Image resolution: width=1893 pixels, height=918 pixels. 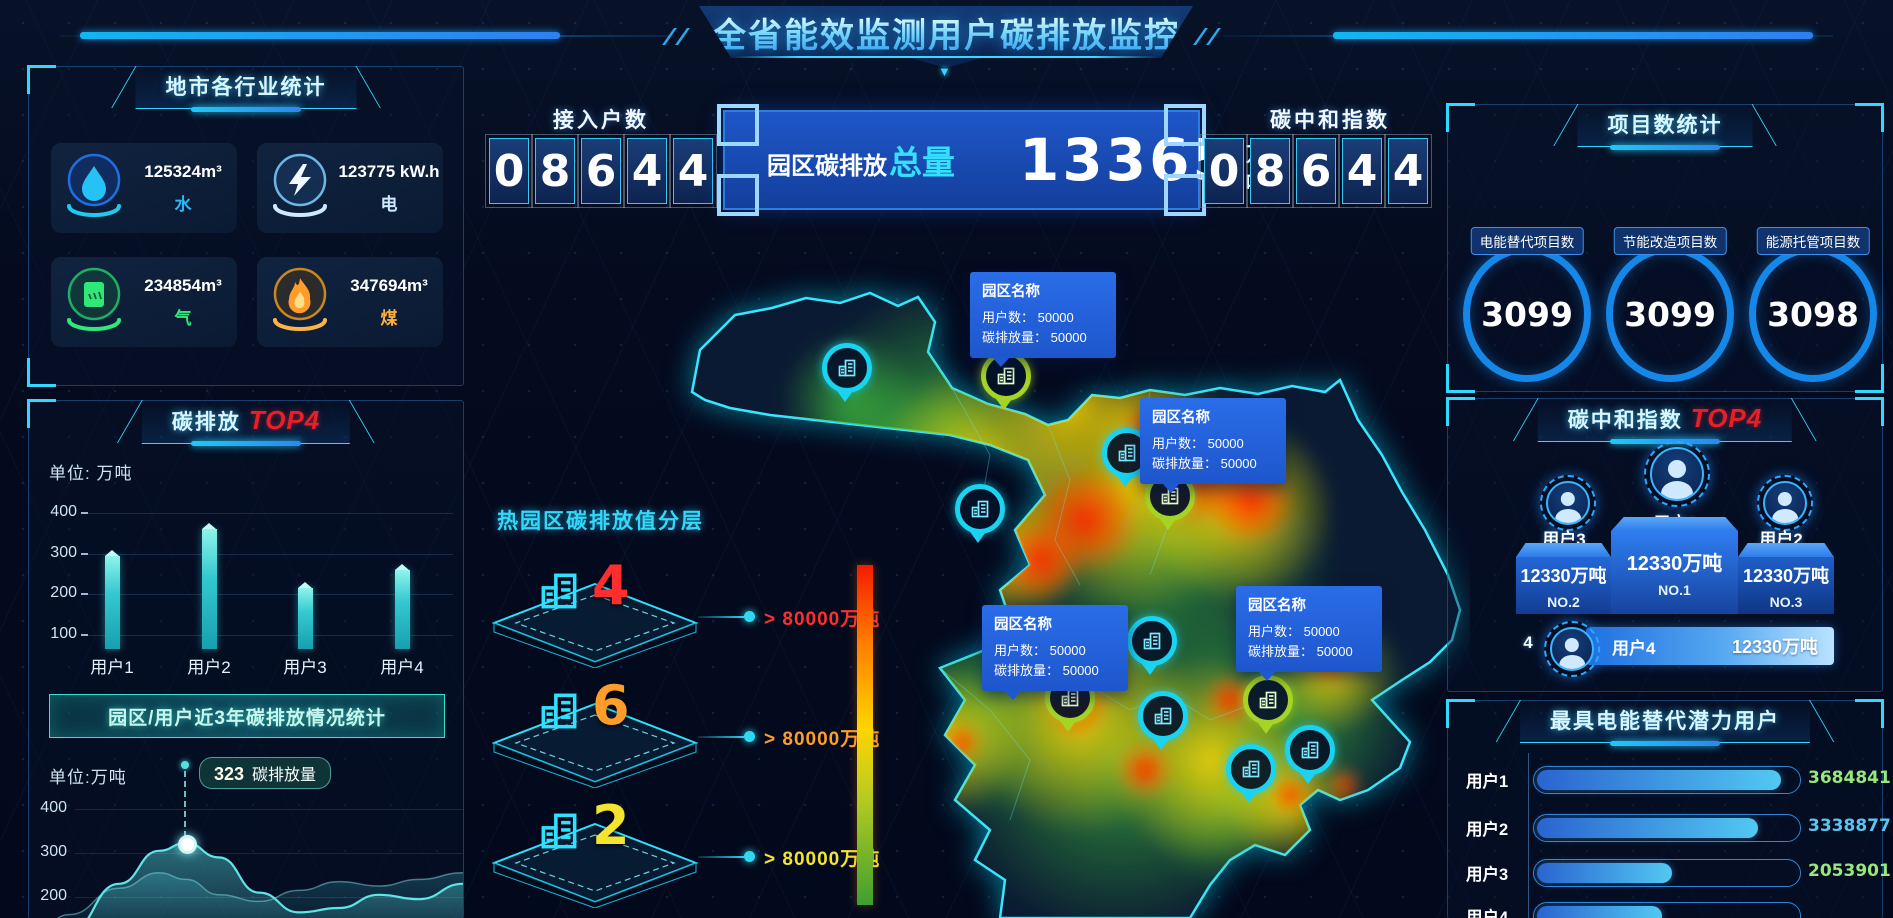 I want to click on layer-legend-item: 4 > 80000万吨, so click(x=691, y=616).